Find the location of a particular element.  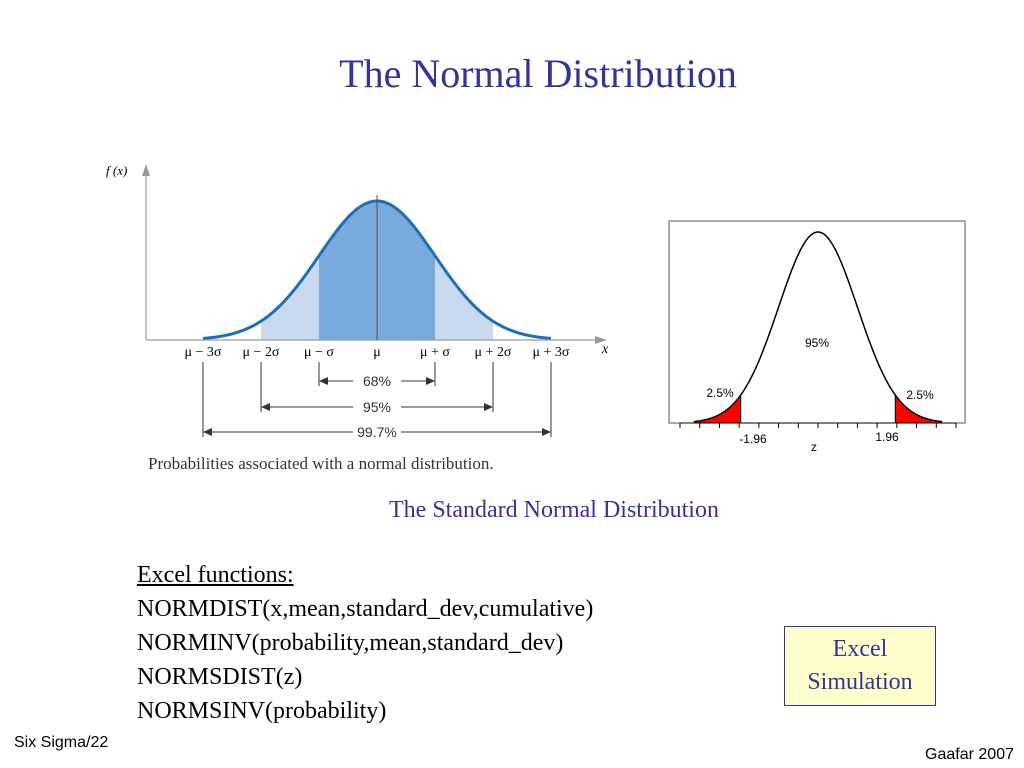

z-axis-ticks is located at coordinates (818, 425).